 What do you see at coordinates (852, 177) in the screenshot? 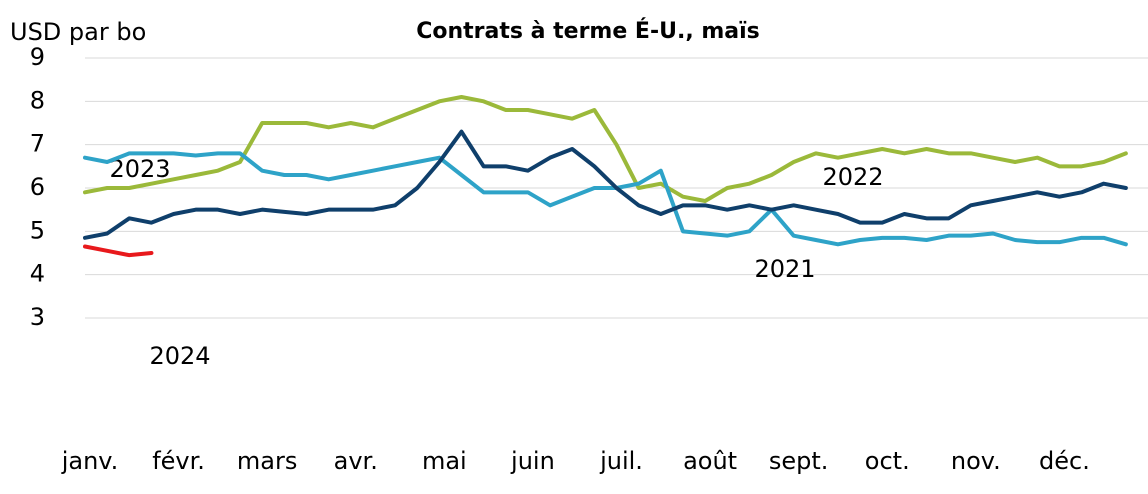
I see `series-label: 2022` at bounding box center [852, 177].